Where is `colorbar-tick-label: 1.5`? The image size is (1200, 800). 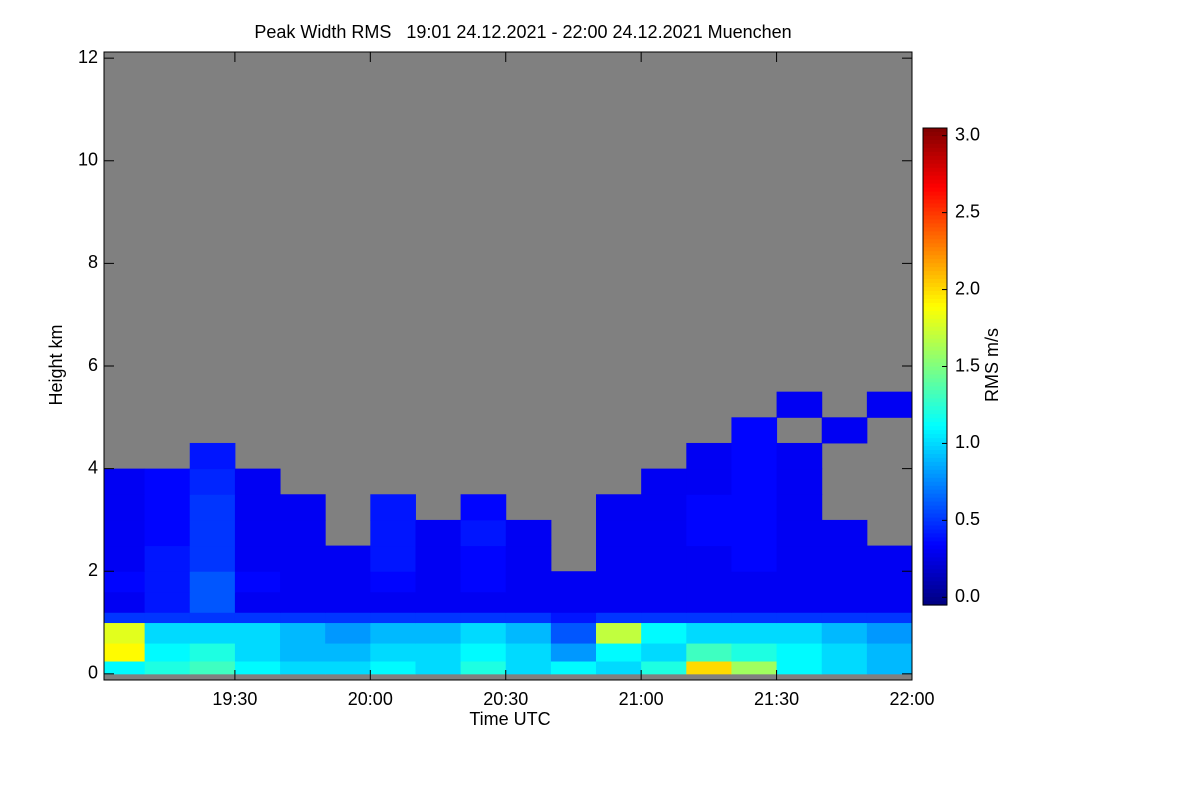 colorbar-tick-label: 1.5 is located at coordinates (967, 365).